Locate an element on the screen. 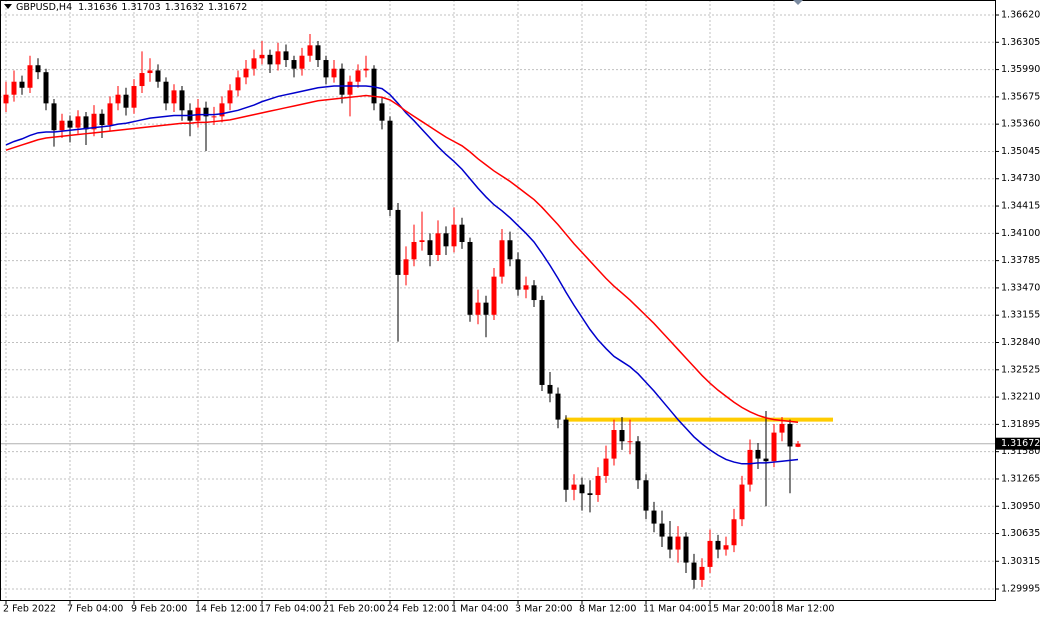  y-tick-label: 1.36305 is located at coordinates (1020, 42).